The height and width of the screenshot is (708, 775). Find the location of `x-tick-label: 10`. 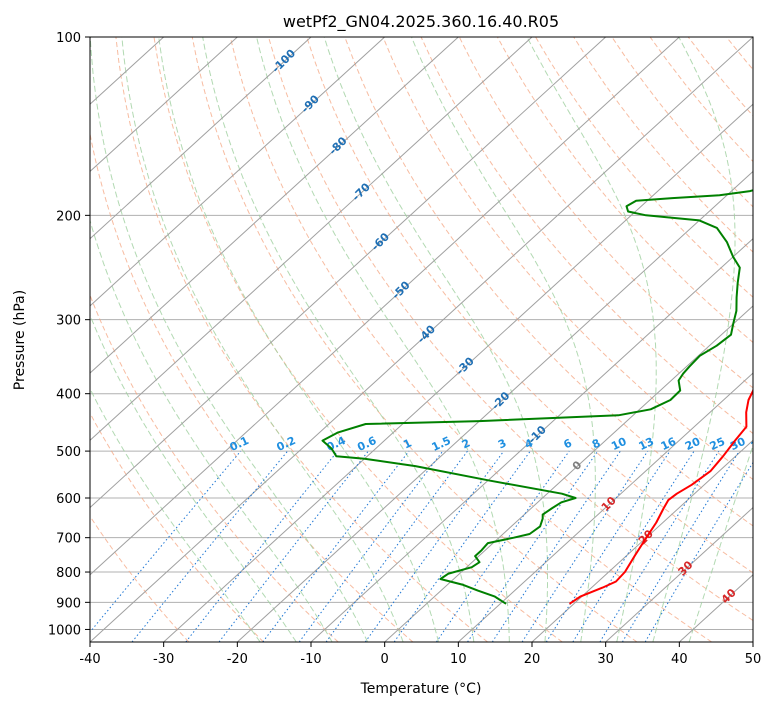

x-tick-label: 10 is located at coordinates (458, 659).